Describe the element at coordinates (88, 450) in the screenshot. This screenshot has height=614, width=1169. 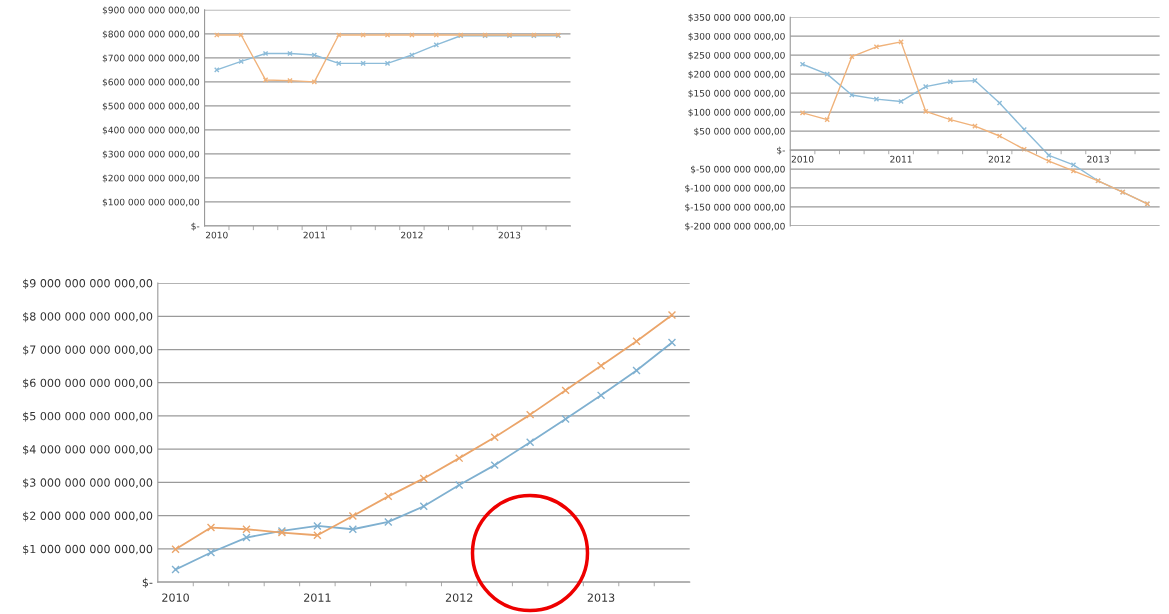
I see `y-tick-label: $4 000 000 000 000,00` at that location.